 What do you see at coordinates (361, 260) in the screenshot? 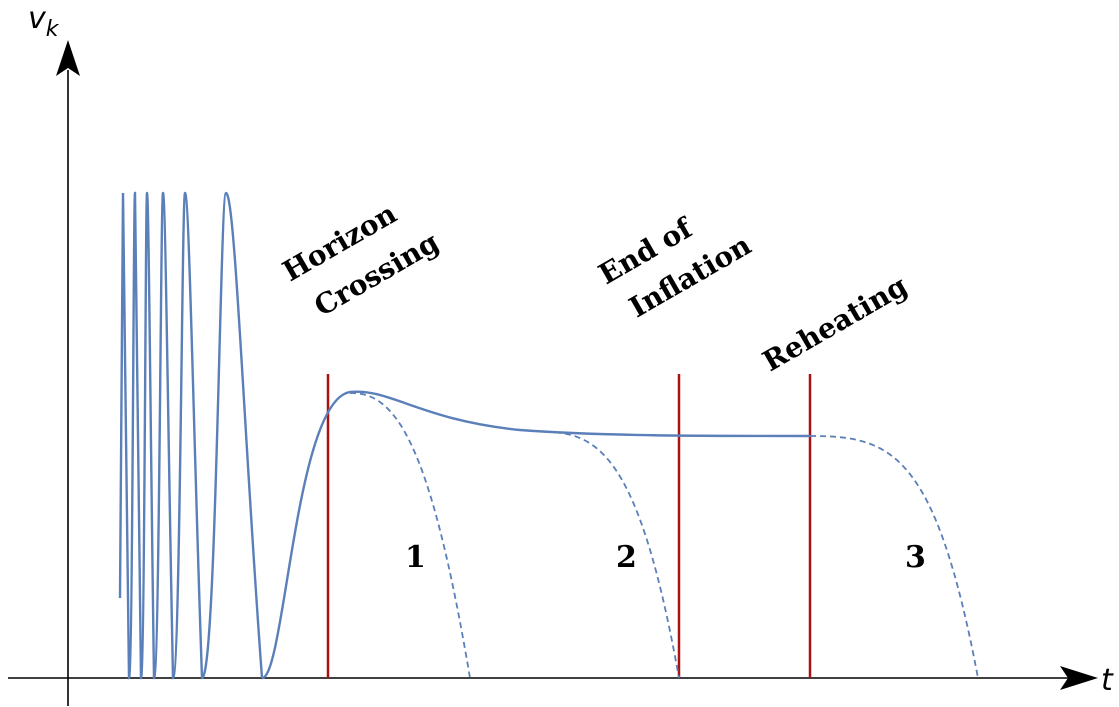
I see `horizon-crossing-annotation: Horizon Crossing` at bounding box center [361, 260].